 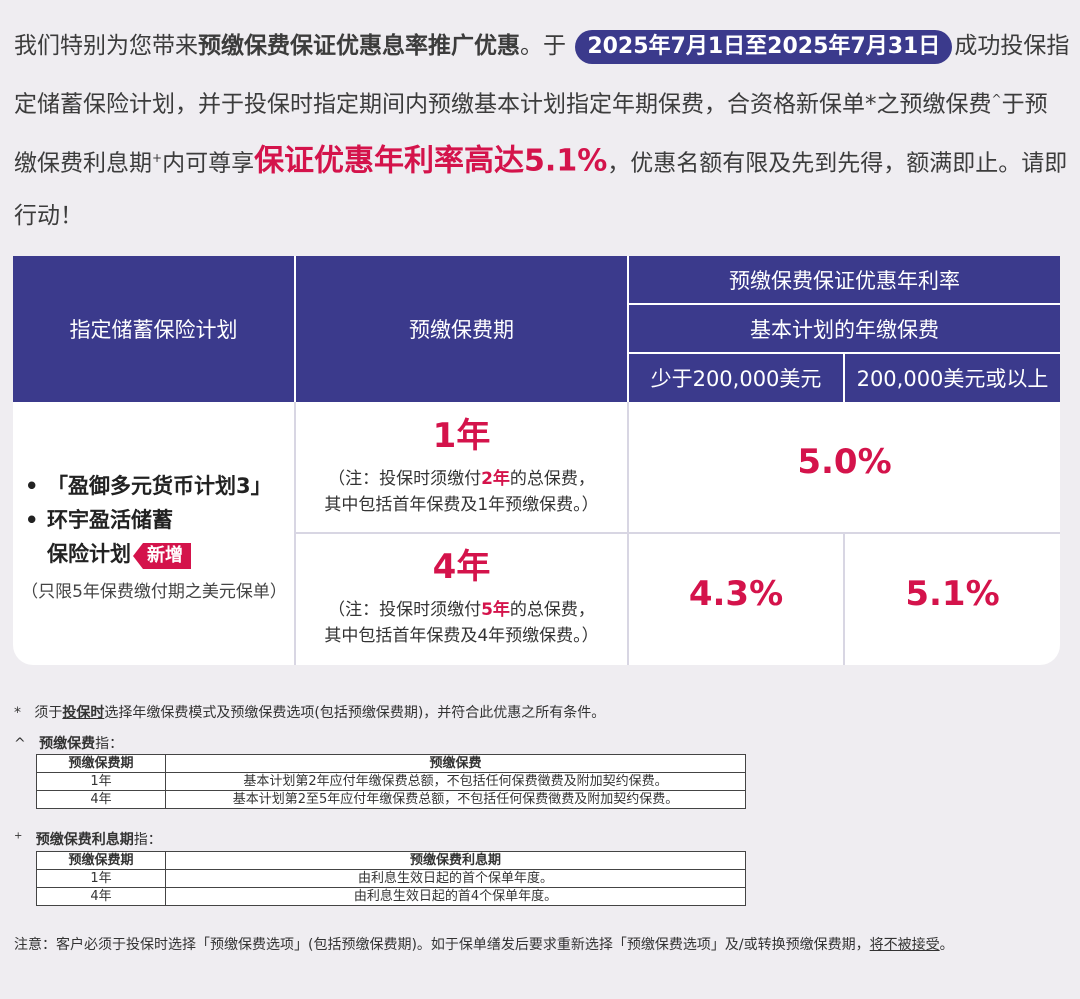 I want to click on header-rate: 预缴保费保证优惠年利率, so click(x=844, y=279).